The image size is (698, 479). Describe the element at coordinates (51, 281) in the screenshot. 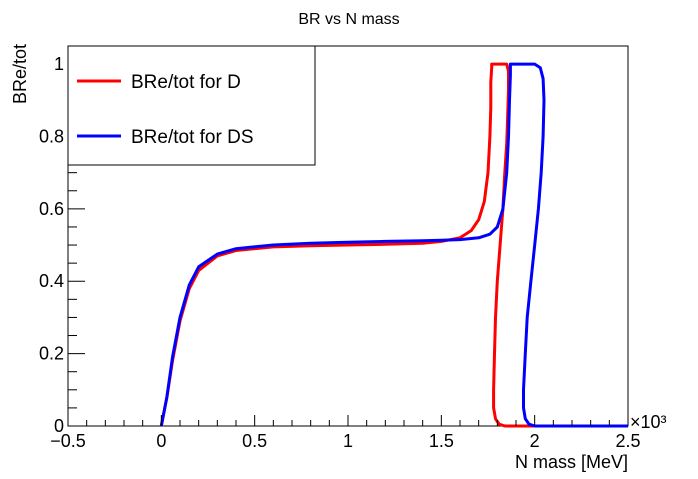

I see `y-tick-label: 0.4` at that location.